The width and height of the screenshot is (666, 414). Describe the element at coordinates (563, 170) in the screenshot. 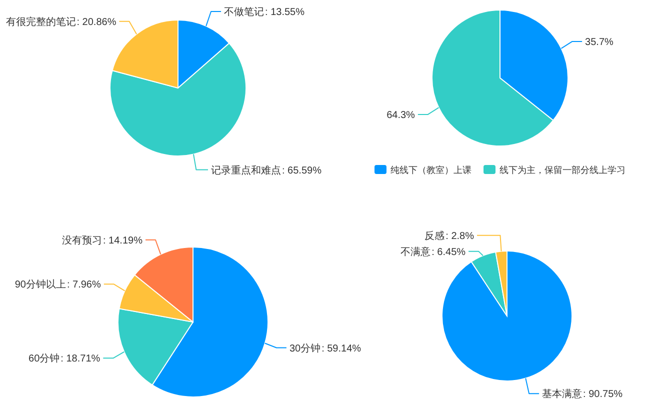

I see `legend-label: 线下为主，保留一部分线上学习` at that location.